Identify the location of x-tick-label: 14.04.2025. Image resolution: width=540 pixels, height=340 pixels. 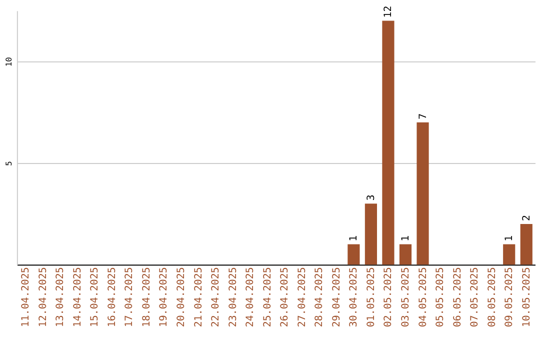
(78, 297).